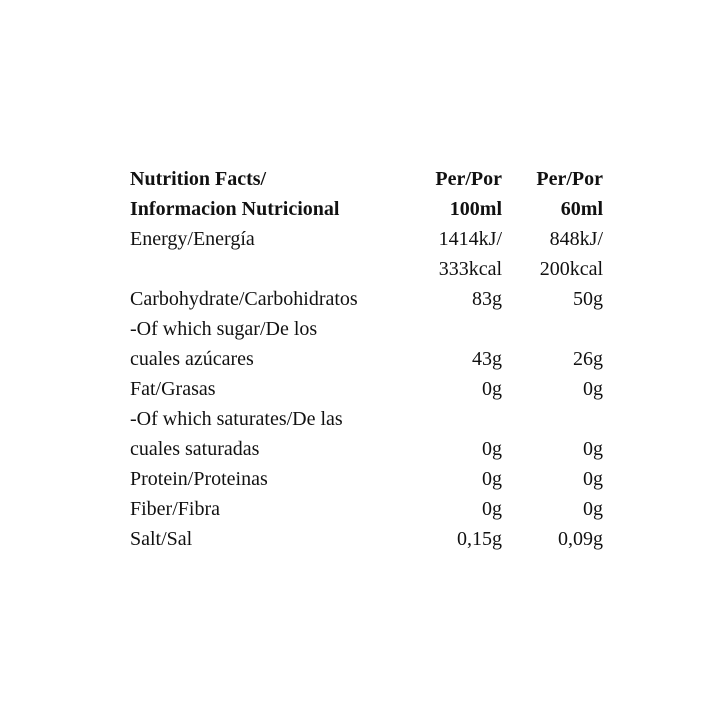 This screenshot has width=720, height=720. What do you see at coordinates (367, 329) in the screenshot?
I see `table-row: -Of which sugar/De los` at bounding box center [367, 329].